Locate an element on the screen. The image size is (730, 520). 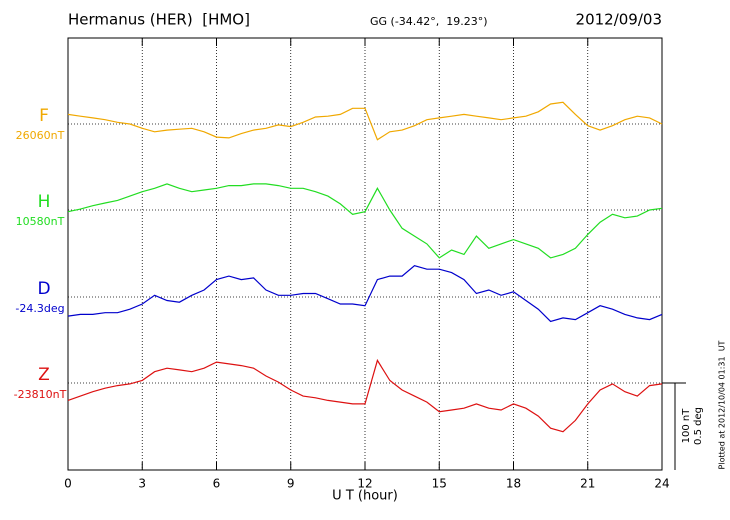
x-tick-label: 18 is located at coordinates (513, 484).